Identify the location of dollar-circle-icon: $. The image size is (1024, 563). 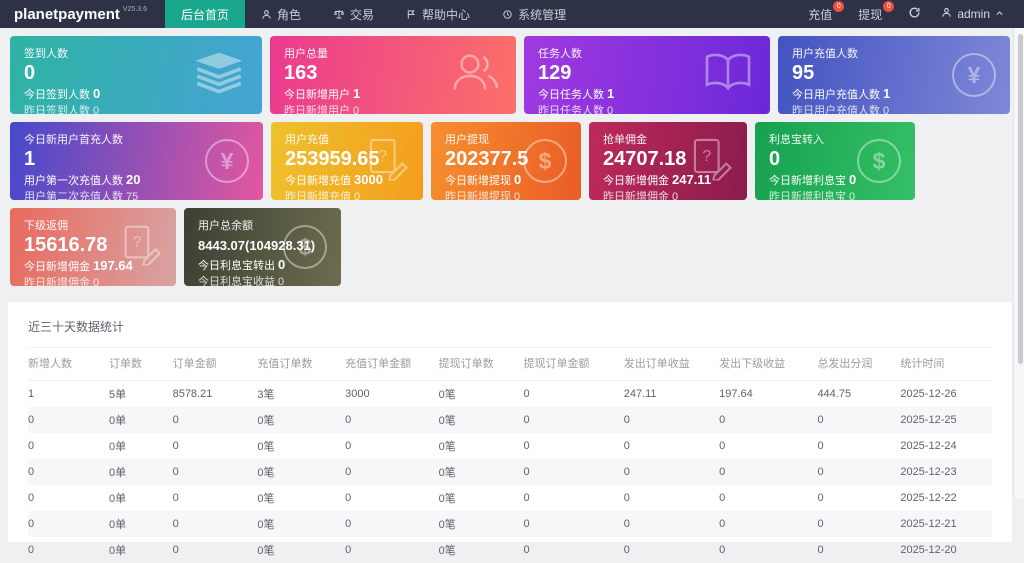
(879, 161).